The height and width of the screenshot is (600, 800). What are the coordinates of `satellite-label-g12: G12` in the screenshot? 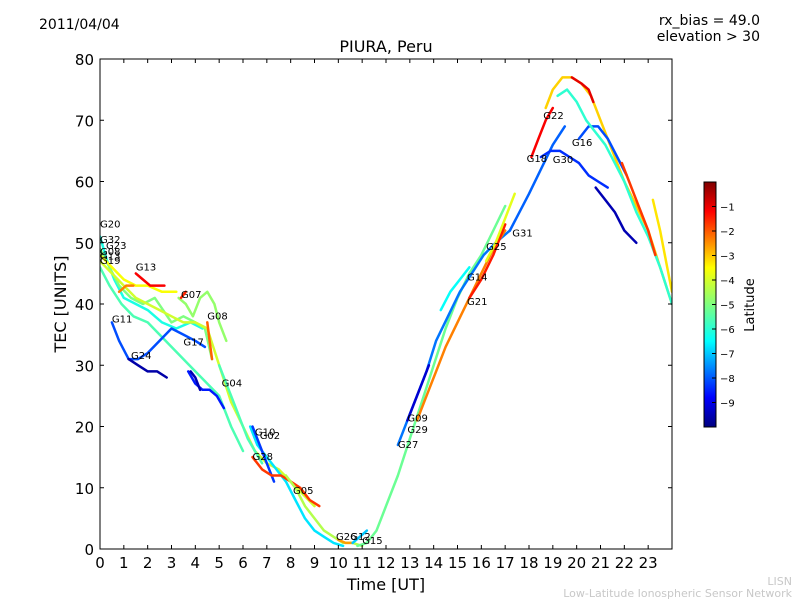 It's located at (360, 537).